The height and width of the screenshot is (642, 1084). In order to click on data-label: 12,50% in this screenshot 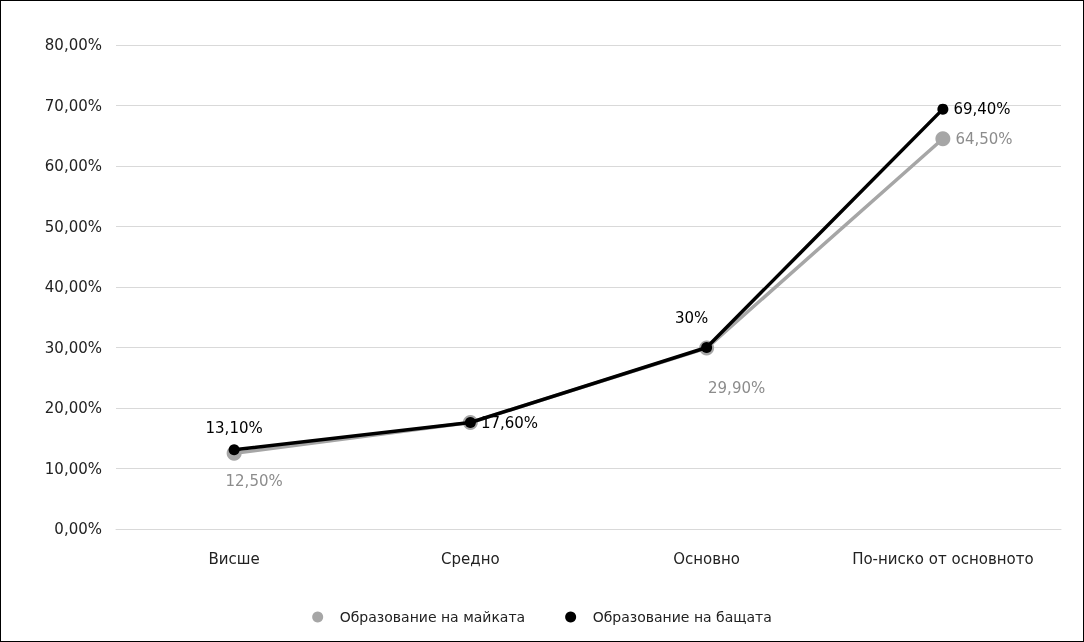, I will do `click(254, 481)`.